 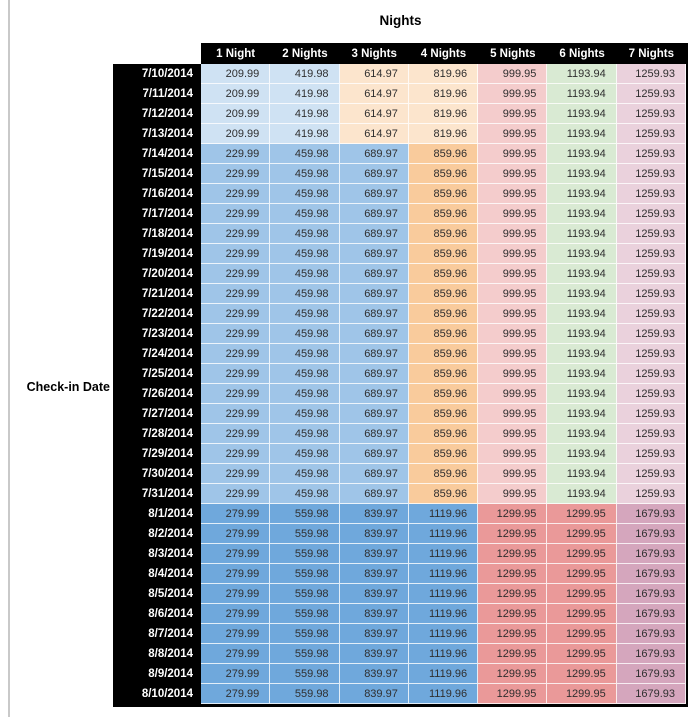 I want to click on table-title: Nights, so click(x=400, y=20).